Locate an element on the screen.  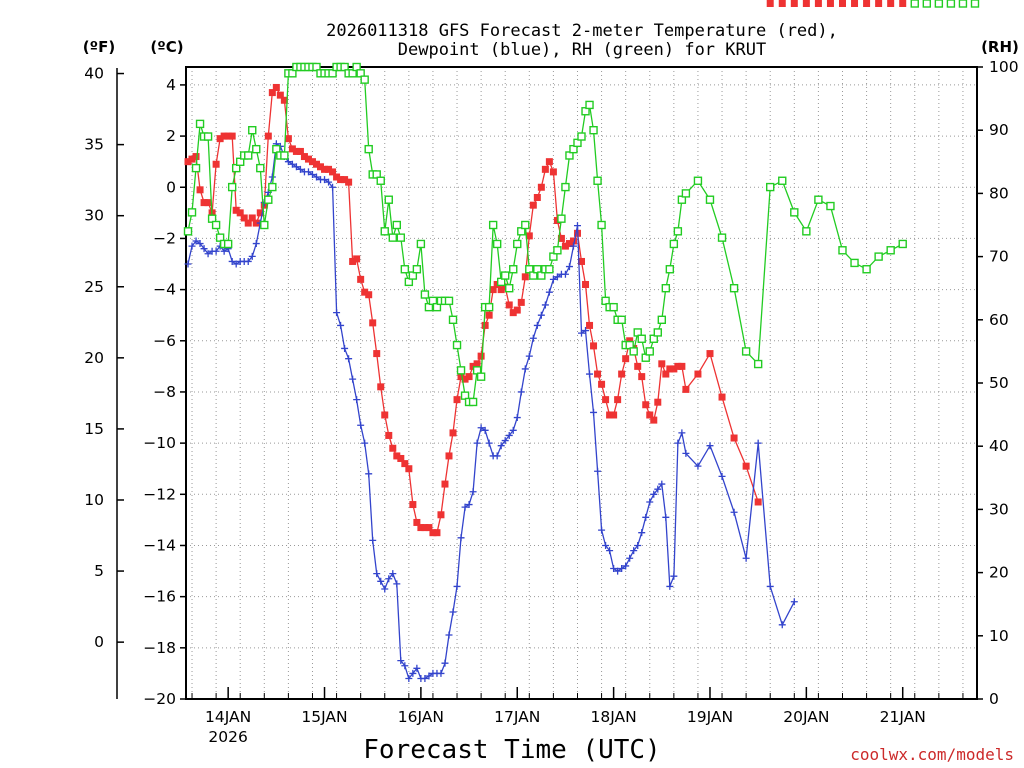
rh-tick-label: 100 is located at coordinates (1004, 67).